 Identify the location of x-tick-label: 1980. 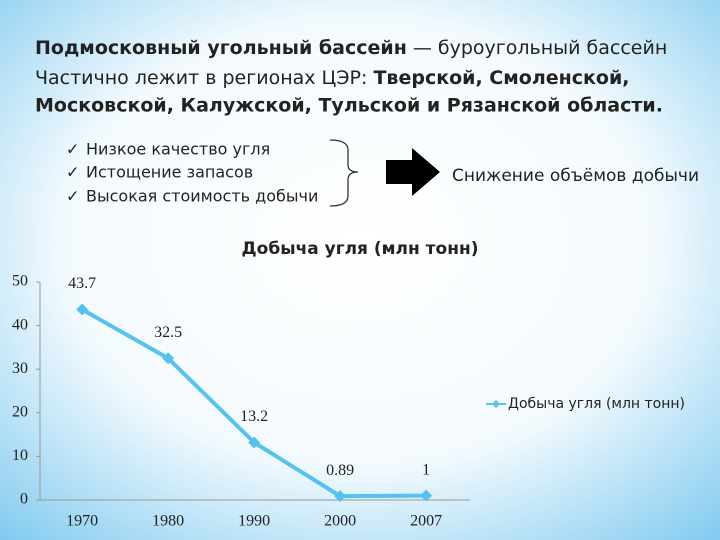
(168, 521).